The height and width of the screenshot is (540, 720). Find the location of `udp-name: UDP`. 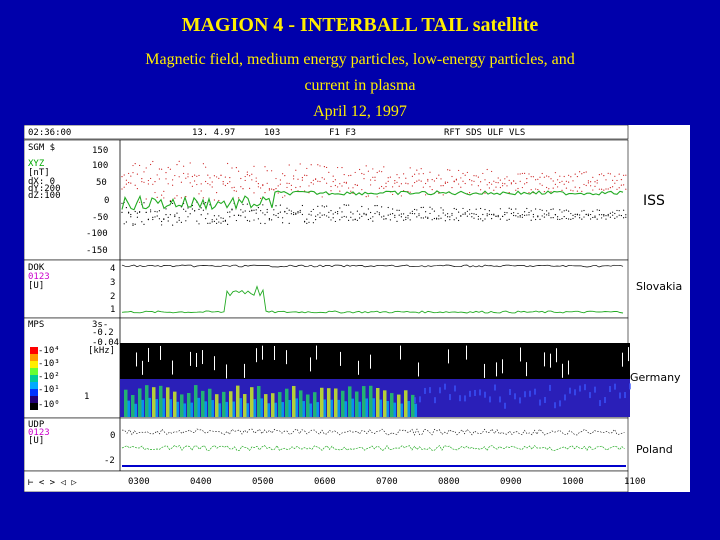

udp-name: UDP is located at coordinates (36, 425).